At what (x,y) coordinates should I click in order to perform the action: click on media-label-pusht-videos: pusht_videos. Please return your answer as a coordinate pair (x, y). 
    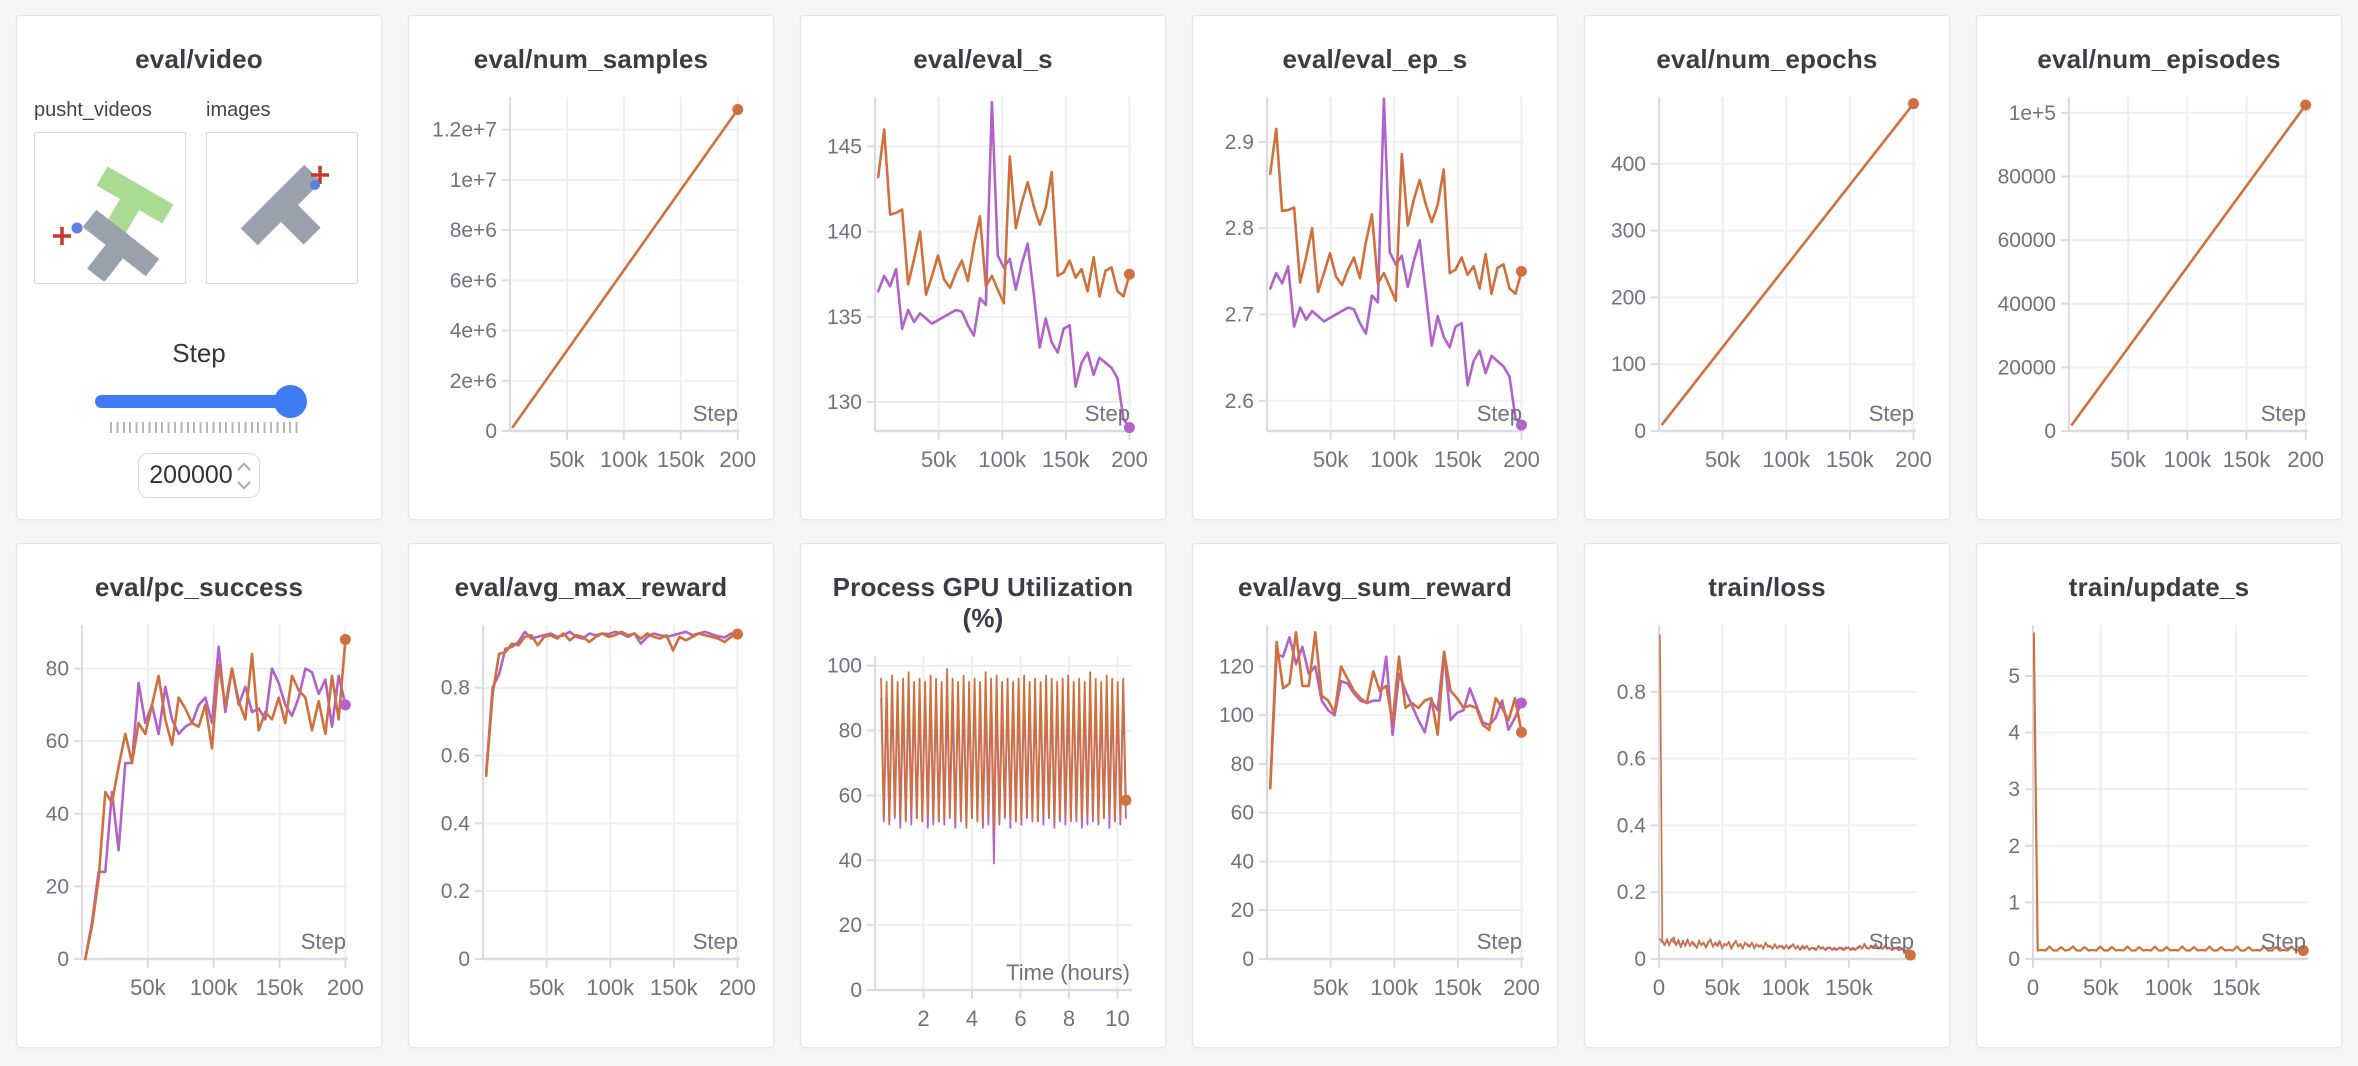
    Looking at the image, I should click on (93, 110).